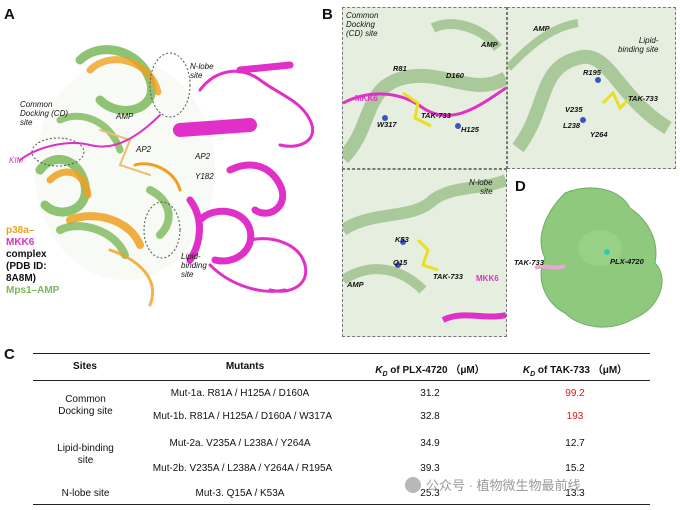 The width and height of the screenshot is (680, 510). Describe the element at coordinates (436, 115) in the screenshot. I see `cd-tak733-label: TAK-733` at that location.